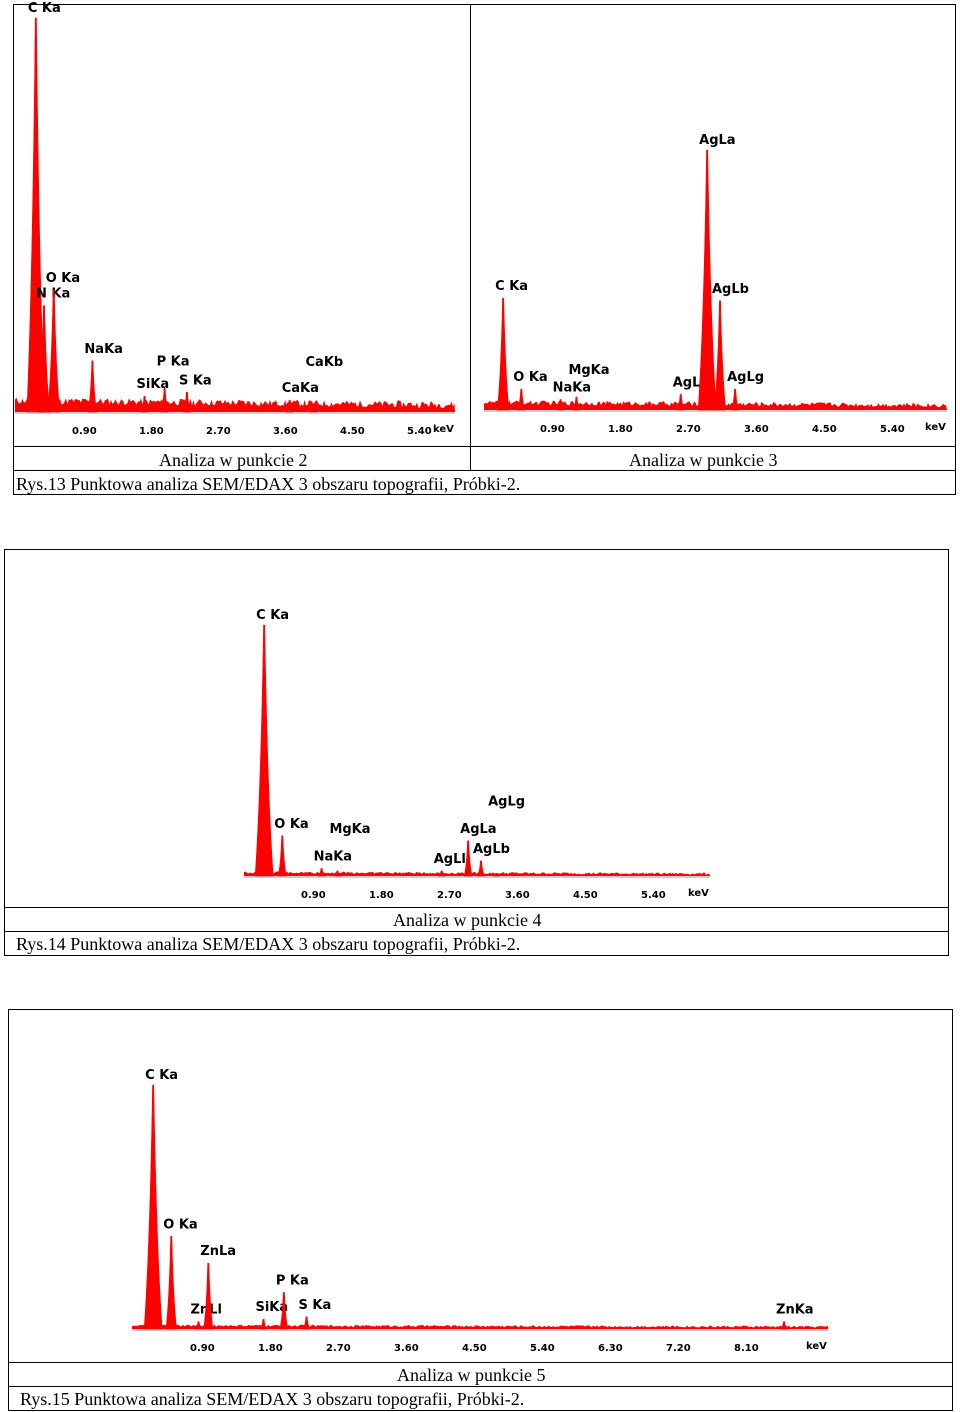 The width and height of the screenshot is (960, 1412). What do you see at coordinates (746, 1348) in the screenshot?
I see `x-tick-label: 8.10` at bounding box center [746, 1348].